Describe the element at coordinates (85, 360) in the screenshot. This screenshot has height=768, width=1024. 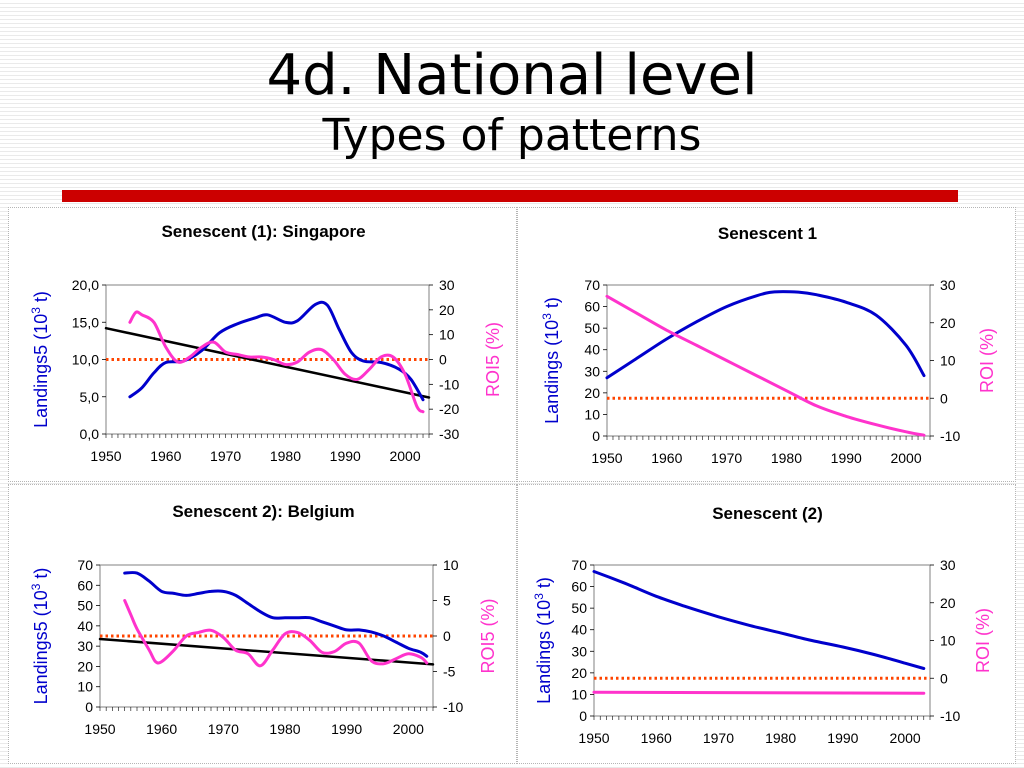
I see `y-tick-label: 10,0` at that location.